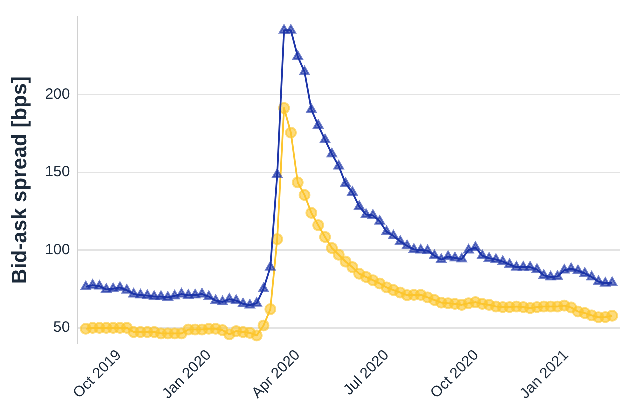 This screenshot has width=627, height=408. Describe the element at coordinates (57, 94) in the screenshot. I see `y-tick-label: 200` at that location.